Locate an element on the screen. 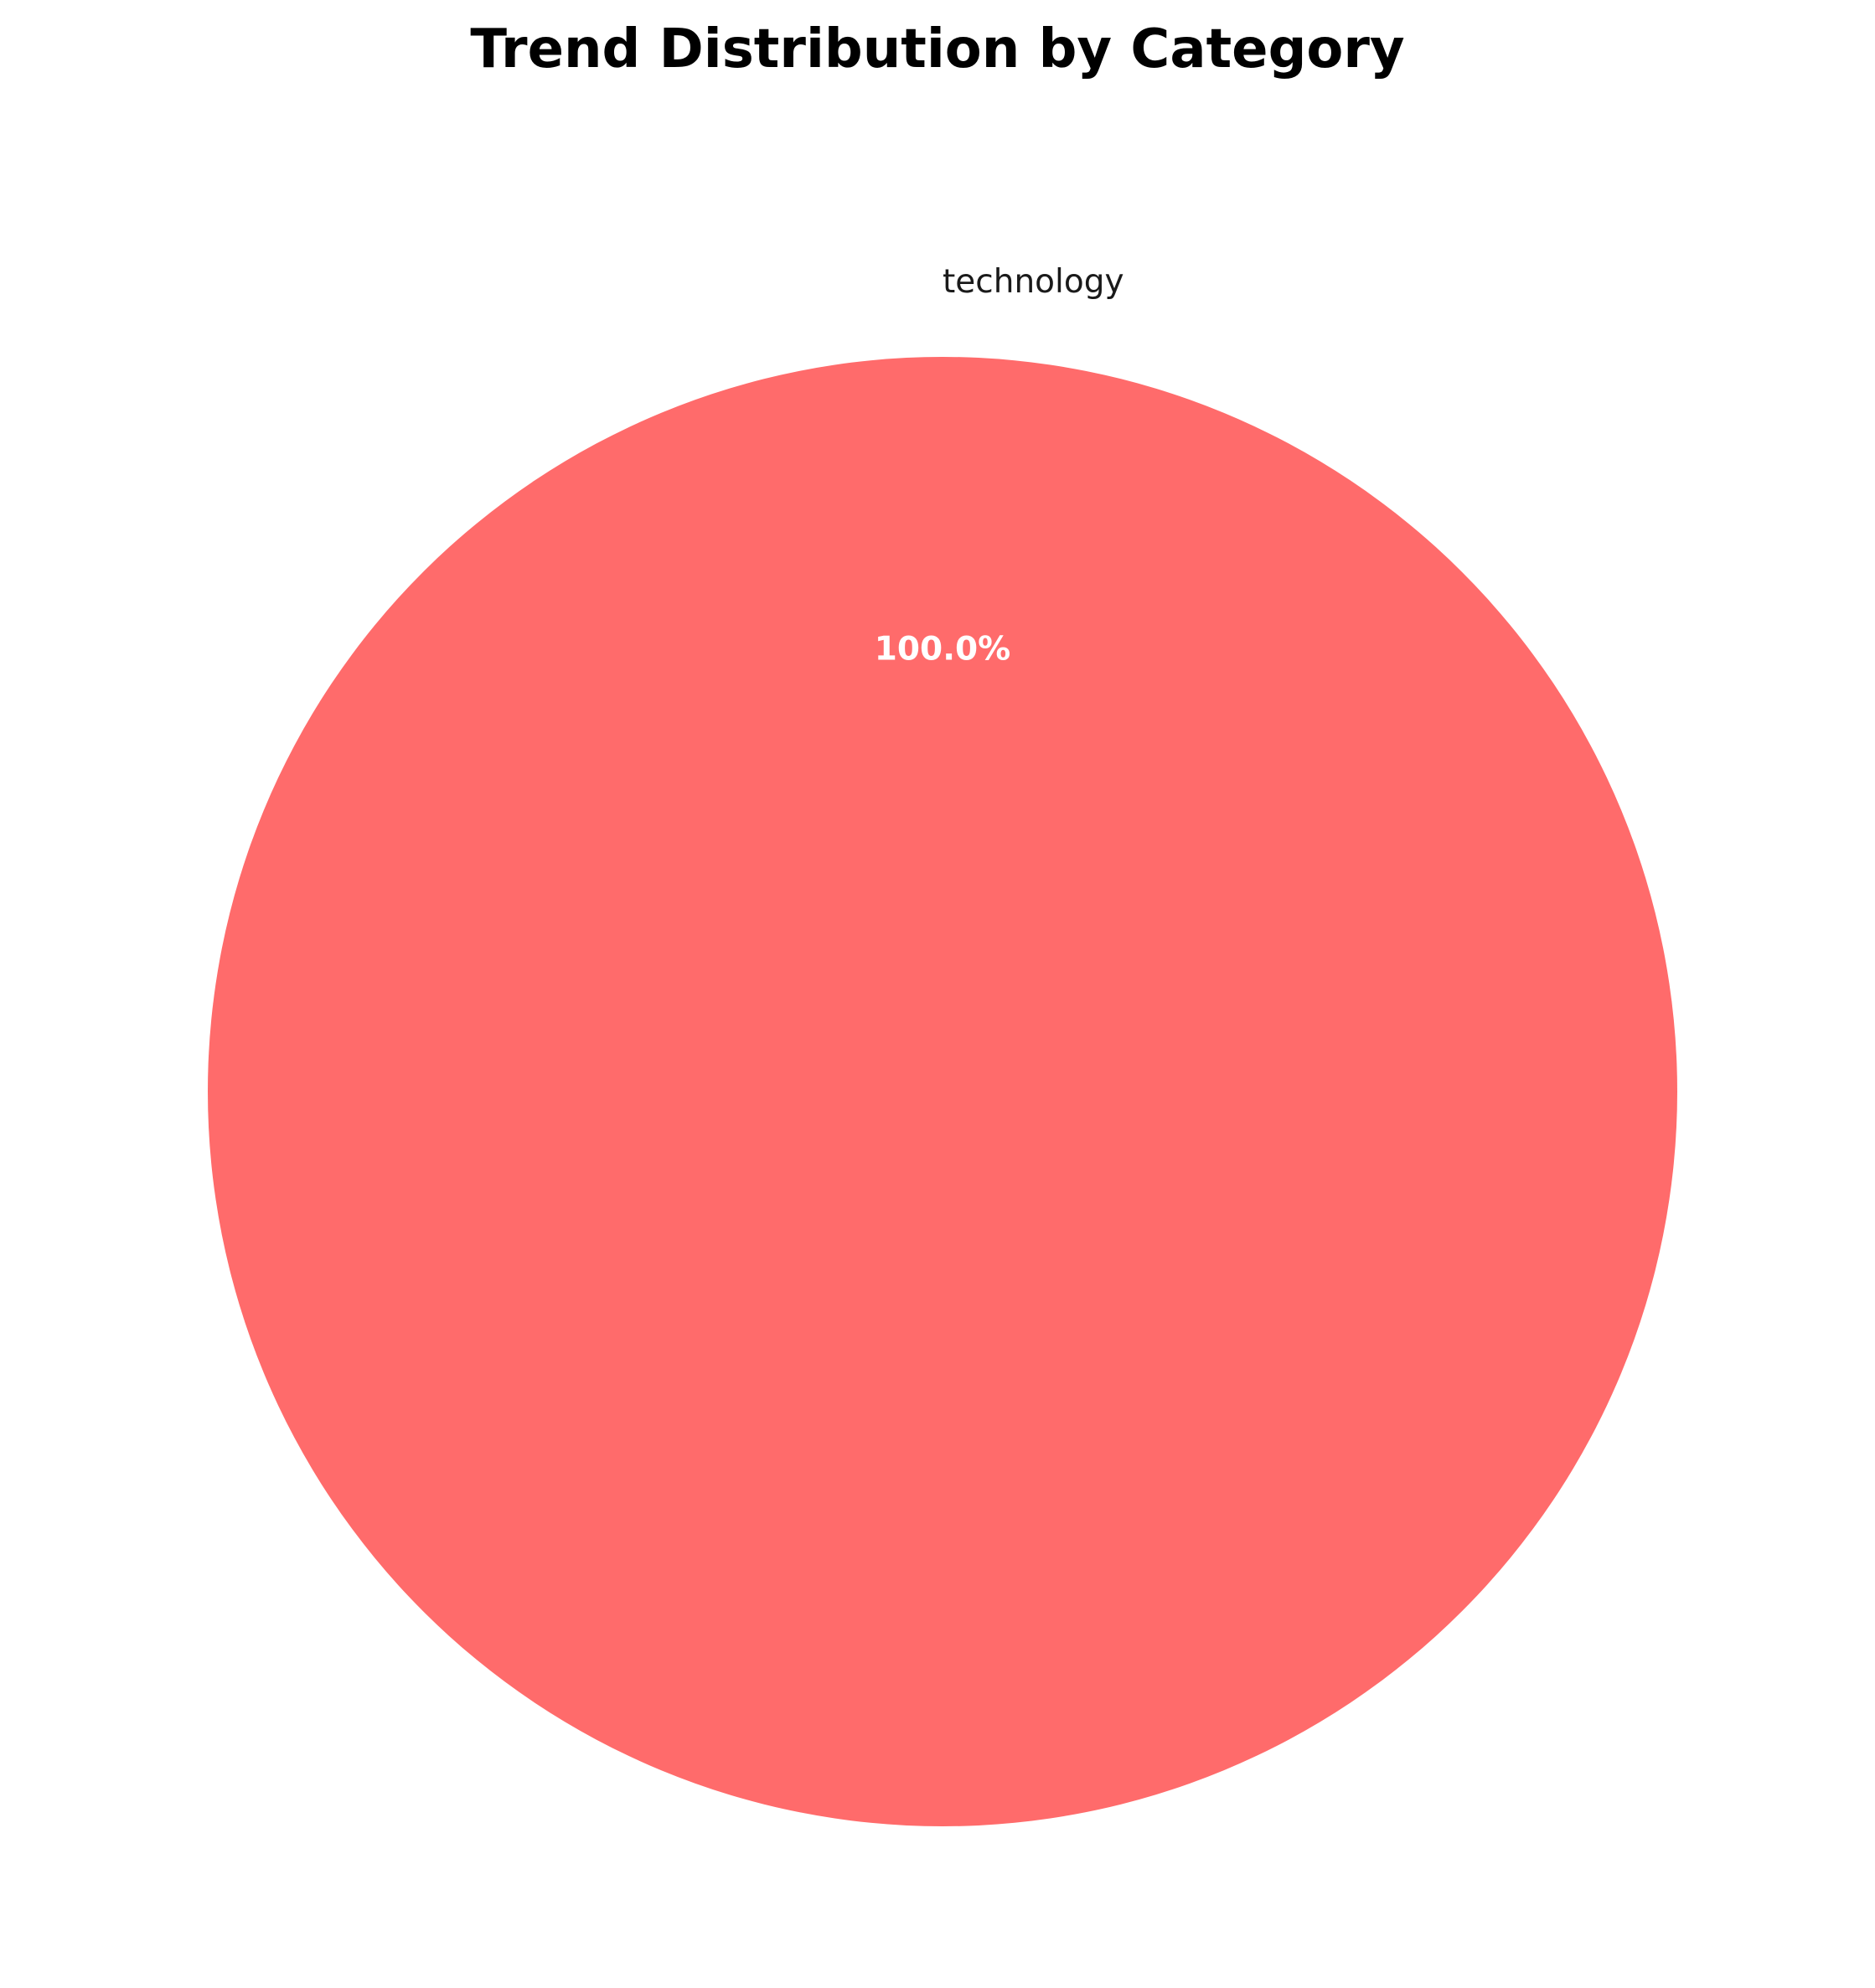  pie-labels: technology 100.0% is located at coordinates (1000, 466).